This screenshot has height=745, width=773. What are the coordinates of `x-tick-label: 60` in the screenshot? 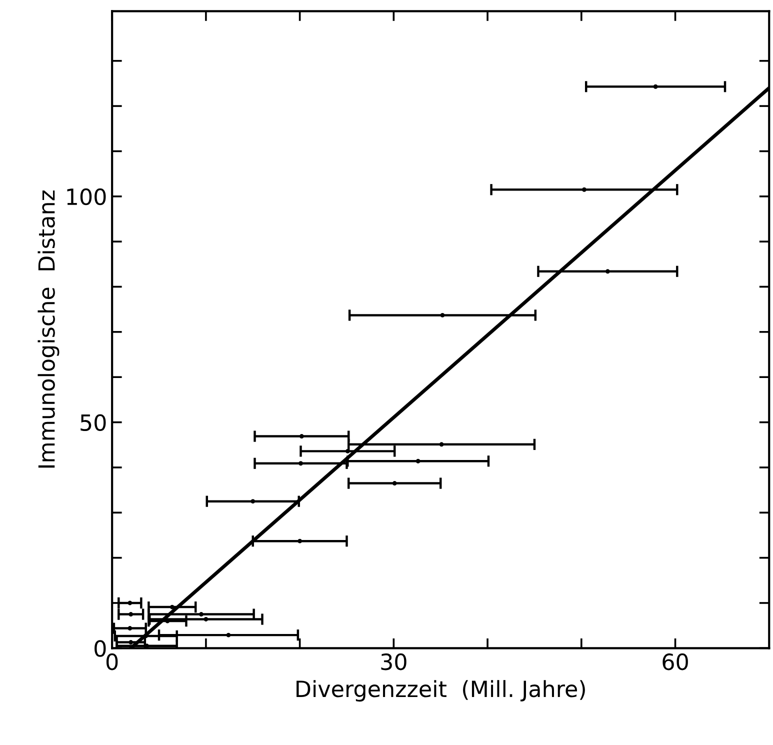 It's located at (675, 661).